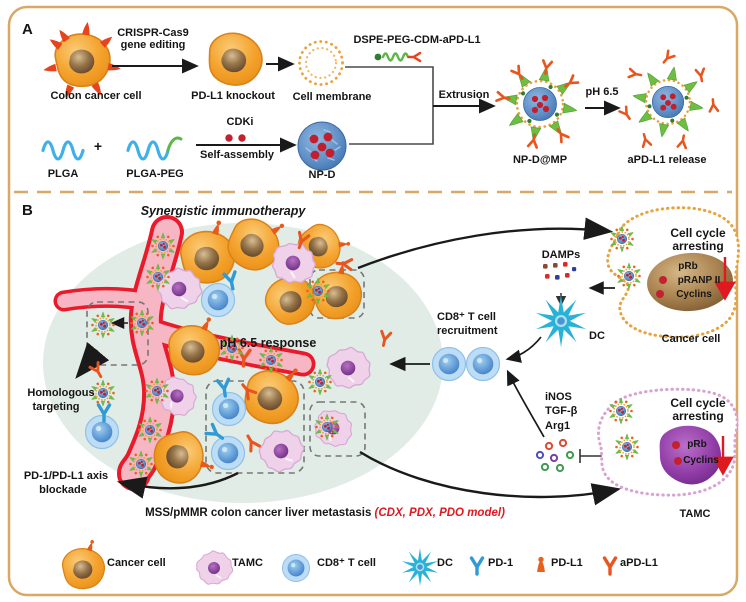 This screenshot has width=746, height=602. What do you see at coordinates (56, 407) in the screenshot?
I see `homologous-label-2: targeting` at bounding box center [56, 407].